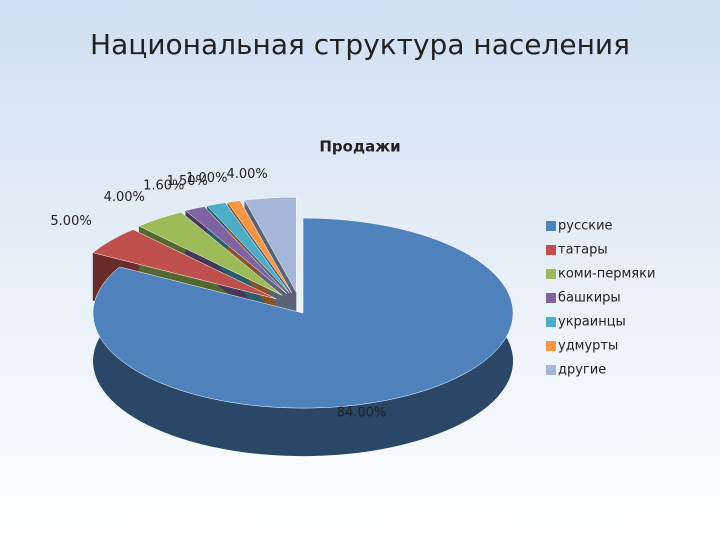 The image size is (720, 540). I want to click on legend-label: украинцы, so click(592, 322).